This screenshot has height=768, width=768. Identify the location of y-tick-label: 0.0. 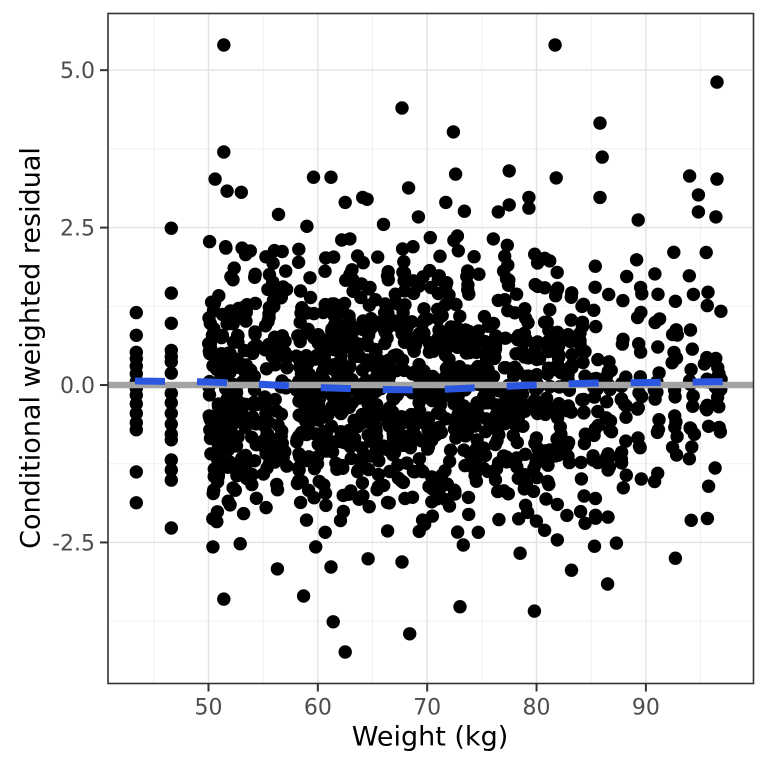
(77, 386).